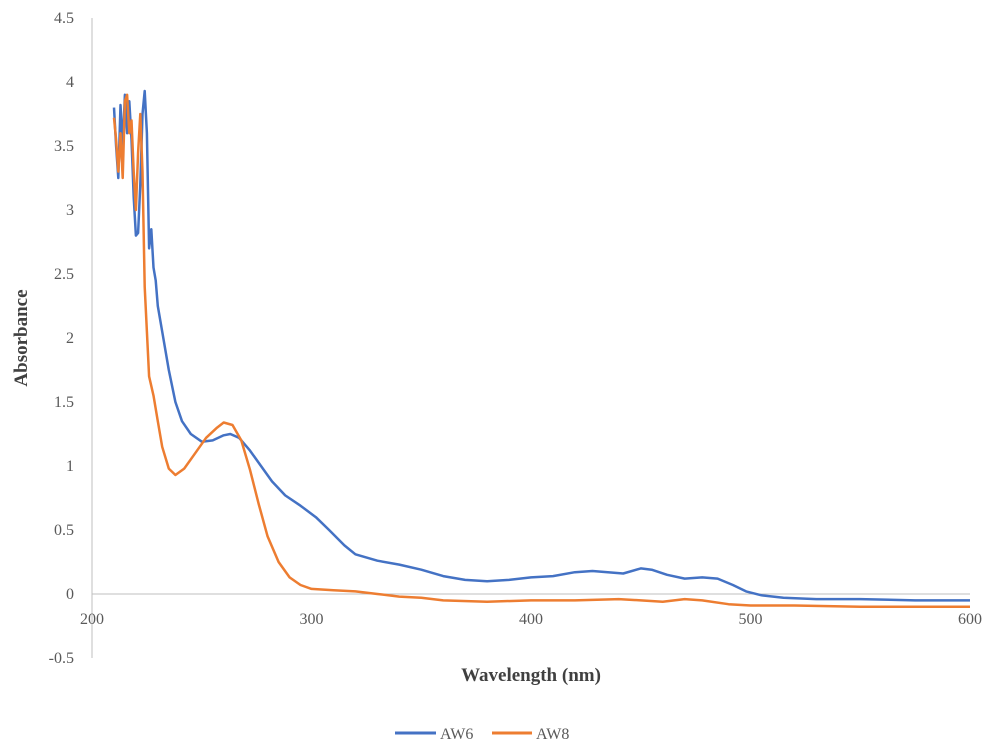 This screenshot has height=745, width=989. I want to click on x-tick-label: 400, so click(531, 619).